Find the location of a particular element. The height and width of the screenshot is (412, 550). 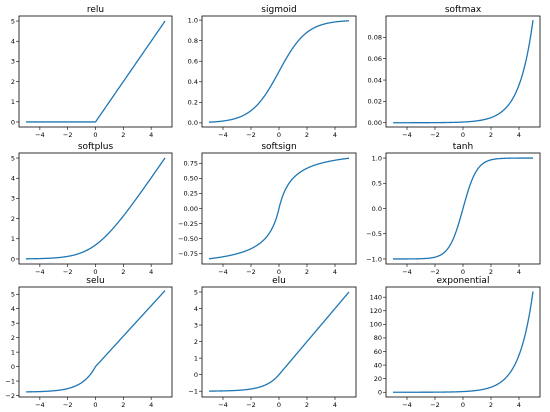

subplot-title: sigmoid is located at coordinates (278, 10).